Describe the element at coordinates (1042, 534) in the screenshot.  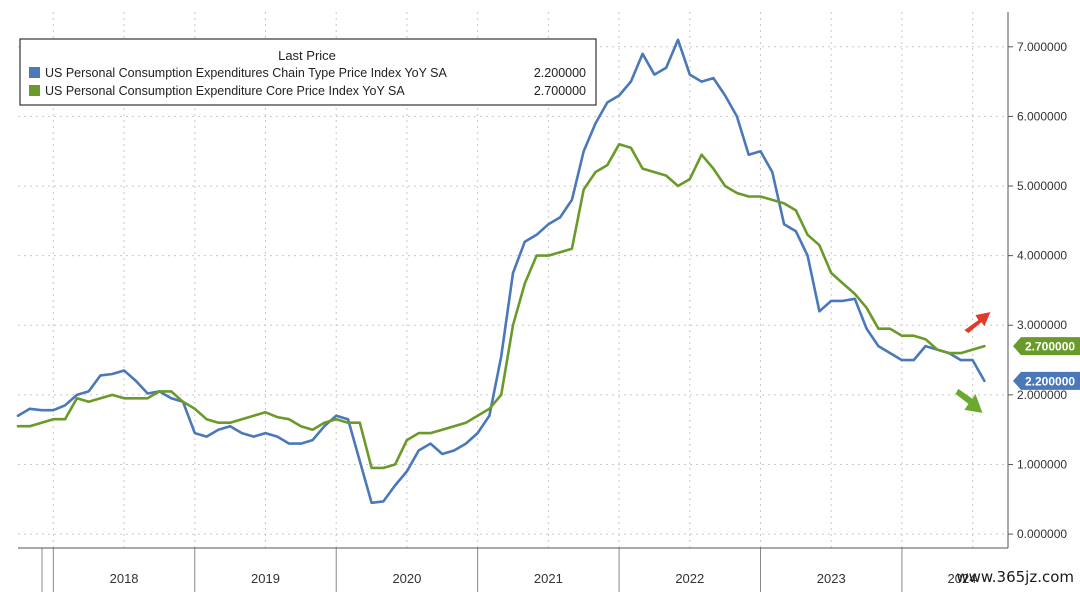
I see `y-tick-label: 0.000000` at that location.